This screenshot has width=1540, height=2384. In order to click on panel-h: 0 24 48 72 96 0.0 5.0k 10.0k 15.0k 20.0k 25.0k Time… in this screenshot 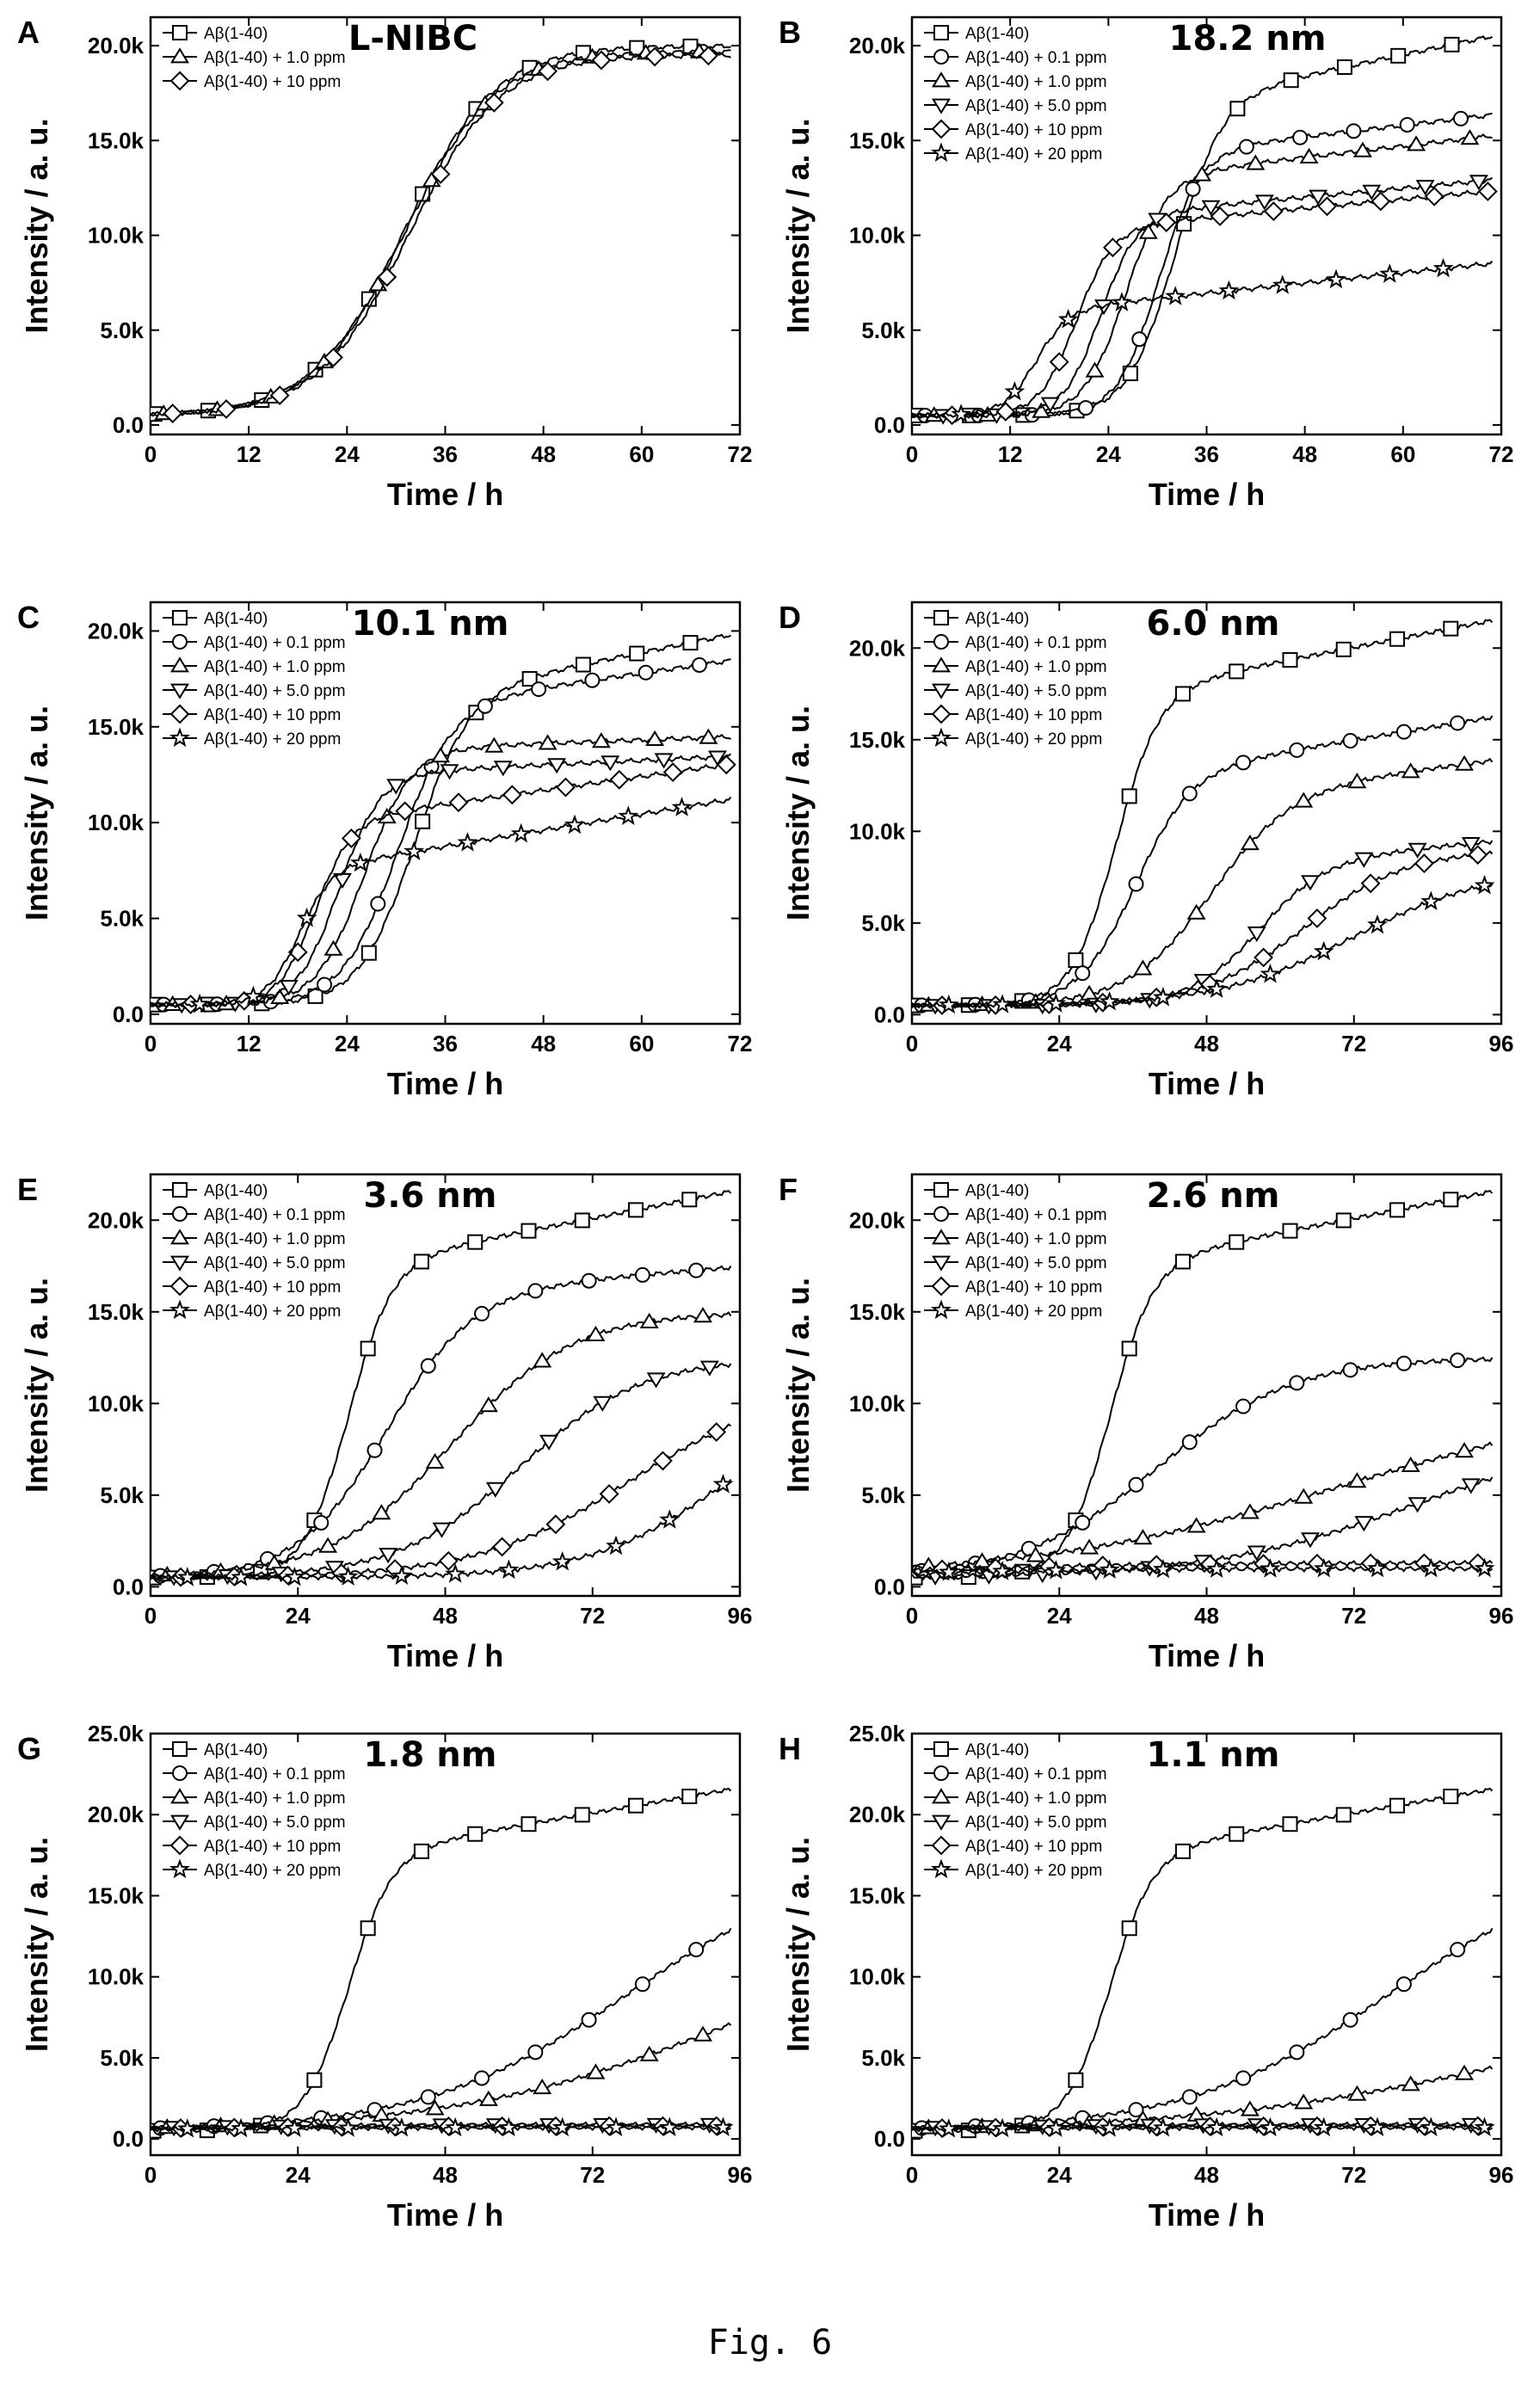, I will do `click(1146, 1977)`.